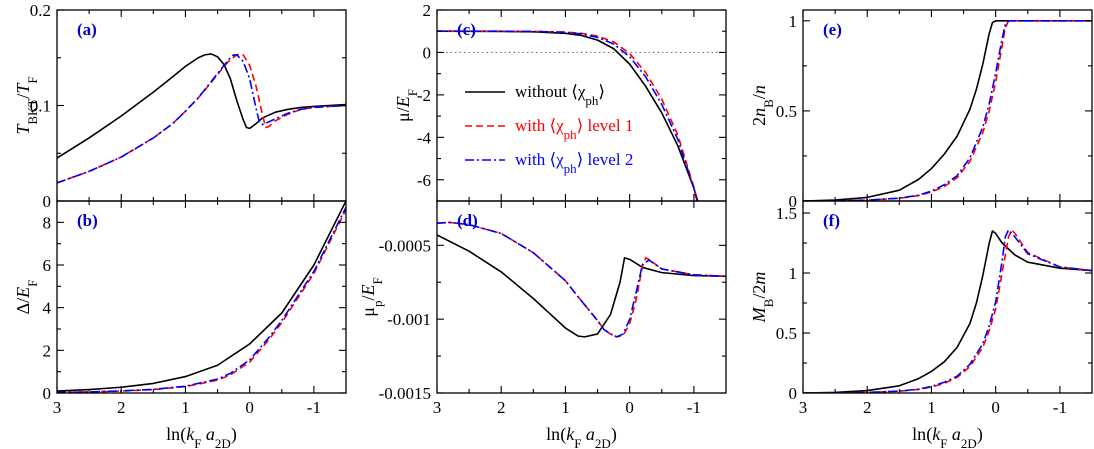 The width and height of the screenshot is (1094, 449). Describe the element at coordinates (424, 180) in the screenshot. I see `y-tick-label: -6` at that location.